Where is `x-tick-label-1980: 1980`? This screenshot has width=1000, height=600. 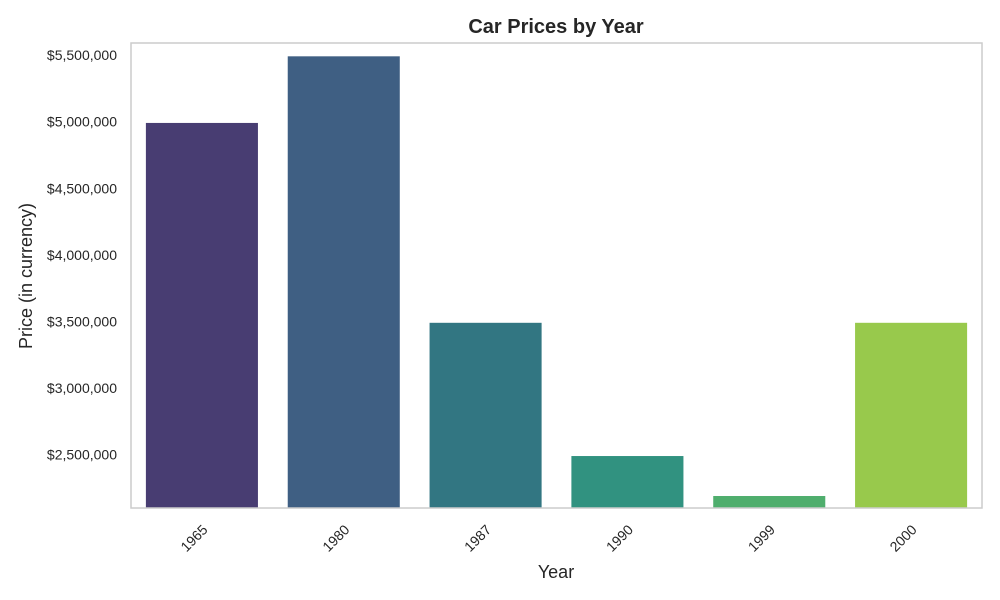
x-tick-label-1980: 1980 is located at coordinates (335, 537).